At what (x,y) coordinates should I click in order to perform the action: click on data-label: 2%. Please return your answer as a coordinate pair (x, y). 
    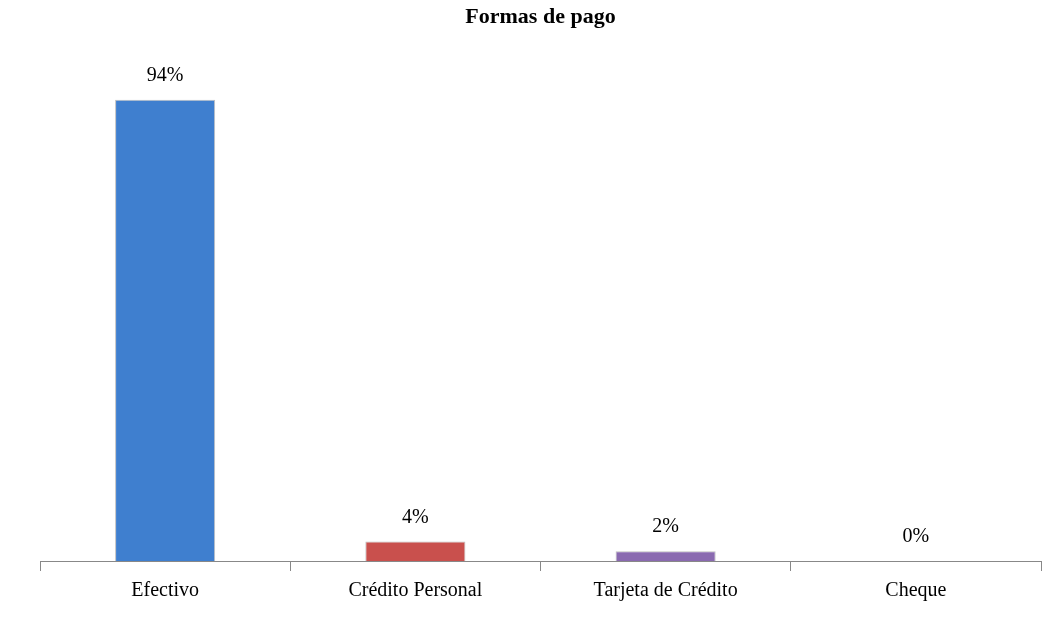
    Looking at the image, I should click on (665, 525).